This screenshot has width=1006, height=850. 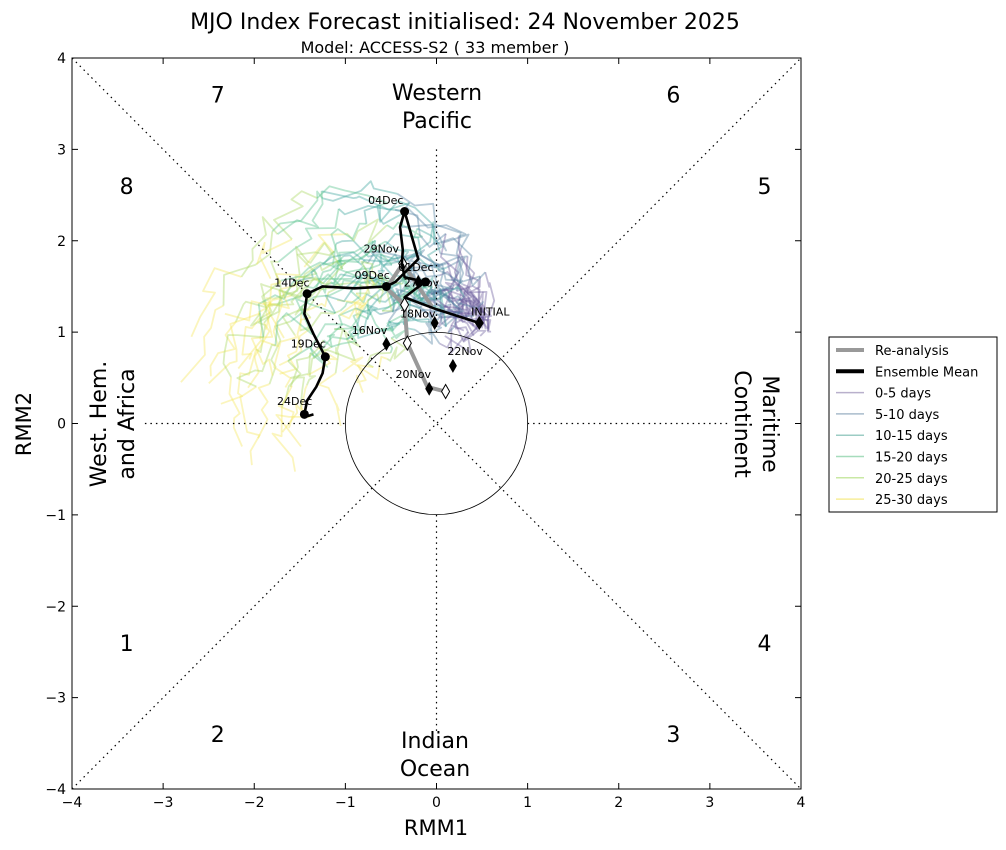 What do you see at coordinates (435, 47) in the screenshot?
I see `chart-subtitle: Model: ACCESS-S2 ( 33 member )` at bounding box center [435, 47].